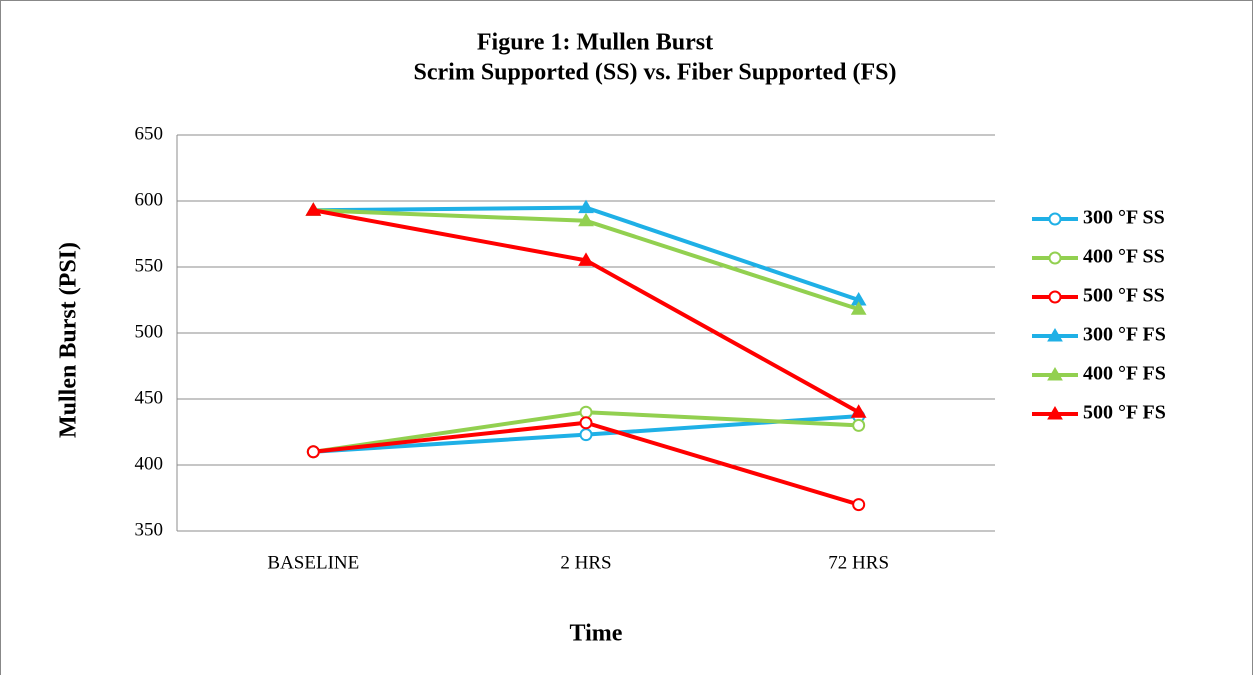 This screenshot has height=675, width=1253. I want to click on series-line, so click(586, 311).